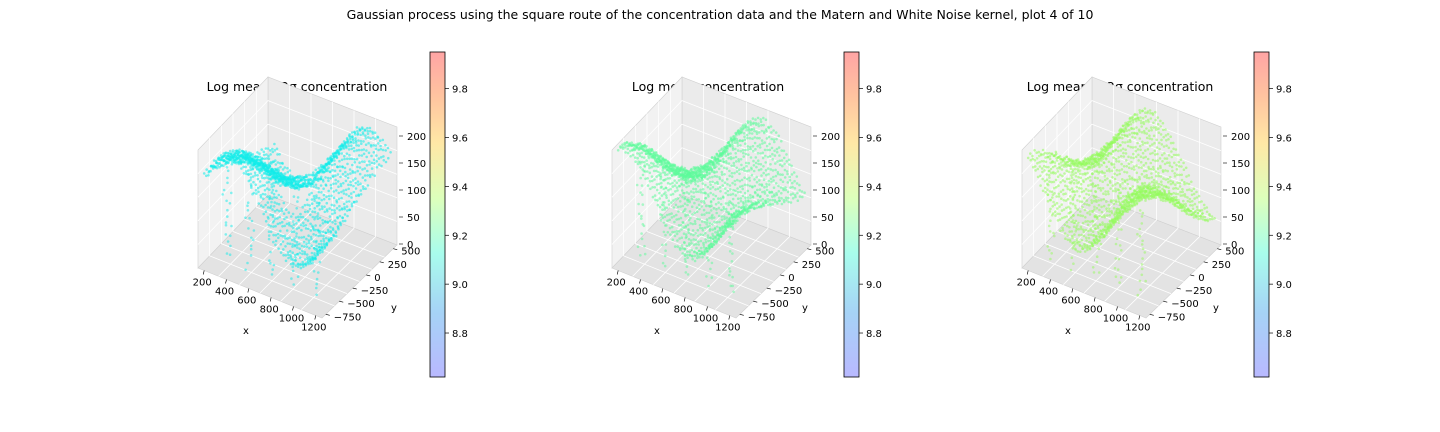 This screenshot has height=432, width=1440. I want to click on y-tick-label: 250, so click(811, 265).